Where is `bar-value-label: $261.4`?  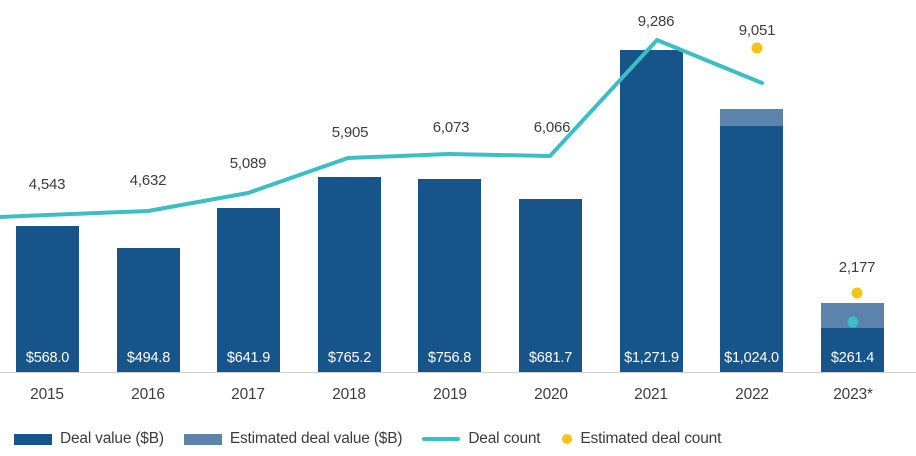
bar-value-label: $261.4 is located at coordinates (852, 358).